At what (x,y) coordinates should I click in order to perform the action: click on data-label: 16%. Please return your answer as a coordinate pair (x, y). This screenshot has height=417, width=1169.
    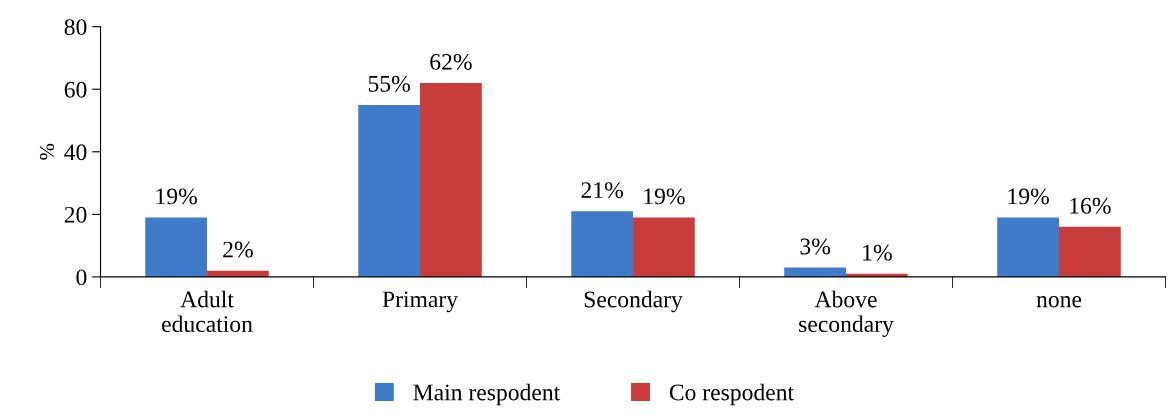
    Looking at the image, I should click on (1090, 205).